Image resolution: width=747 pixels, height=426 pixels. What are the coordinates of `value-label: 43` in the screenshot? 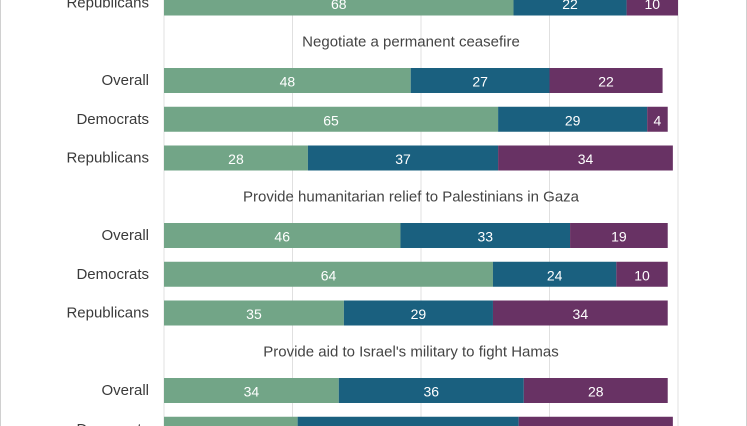 It's located at (408, 424).